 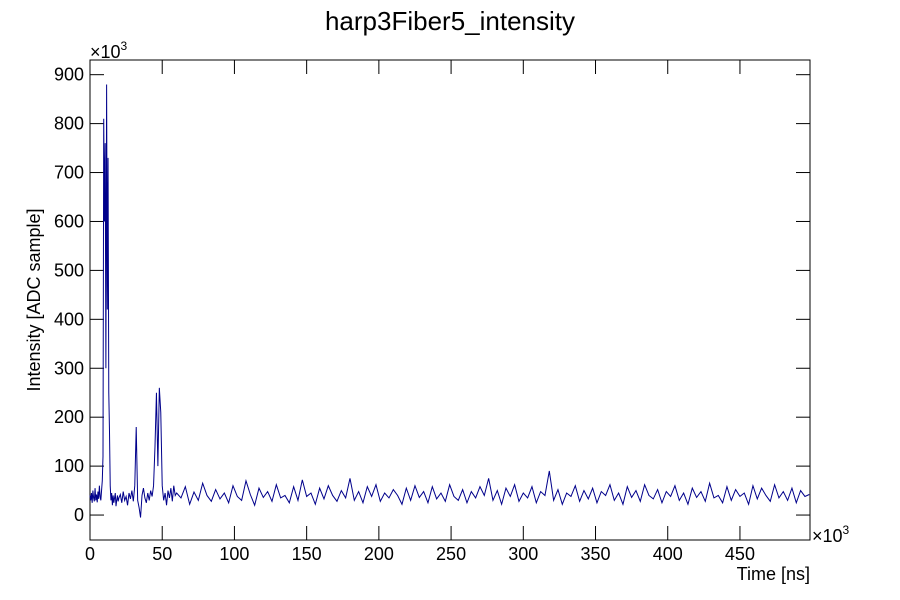 I want to click on y-tick-label: 300, so click(x=69, y=368).